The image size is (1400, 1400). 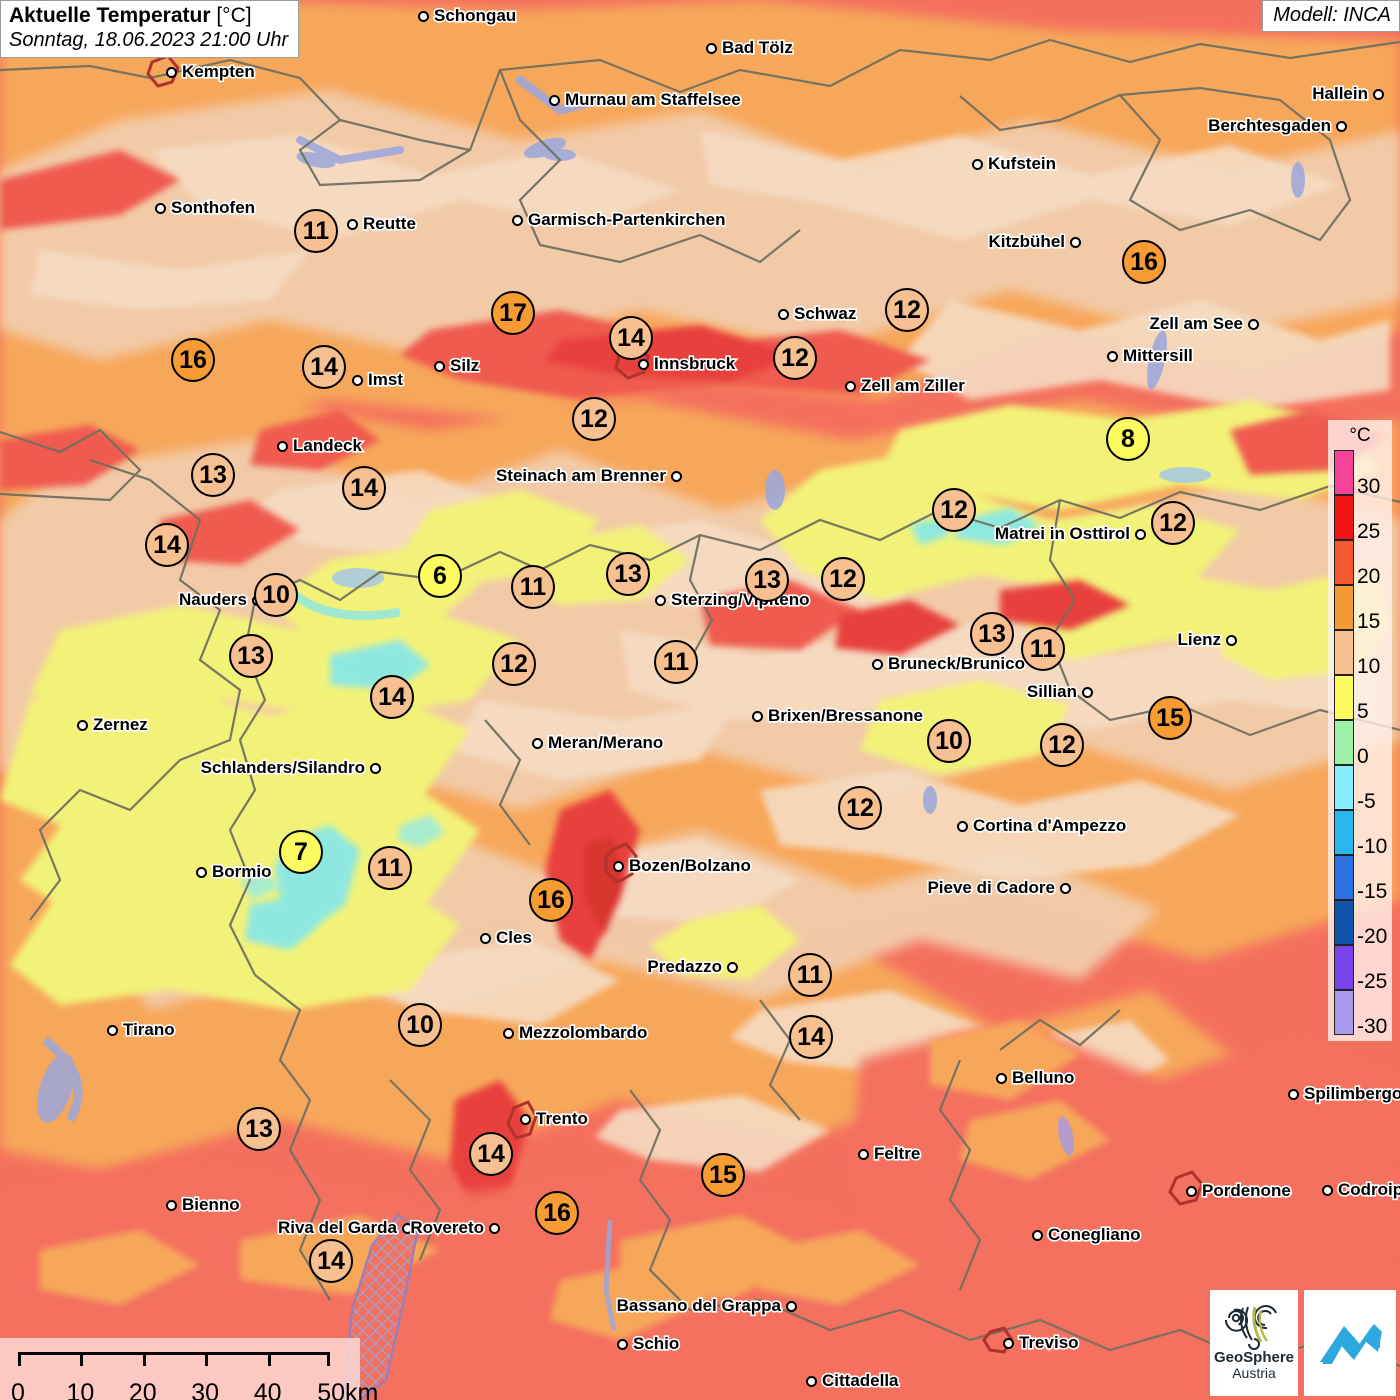 What do you see at coordinates (588, 475) in the screenshot?
I see `city-marker: Steinach am Brenner` at bounding box center [588, 475].